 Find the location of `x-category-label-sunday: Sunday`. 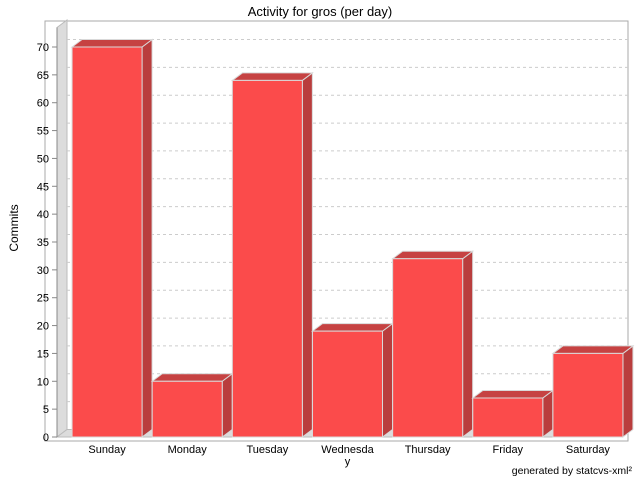

x-category-label-sunday: Sunday is located at coordinates (107, 450).